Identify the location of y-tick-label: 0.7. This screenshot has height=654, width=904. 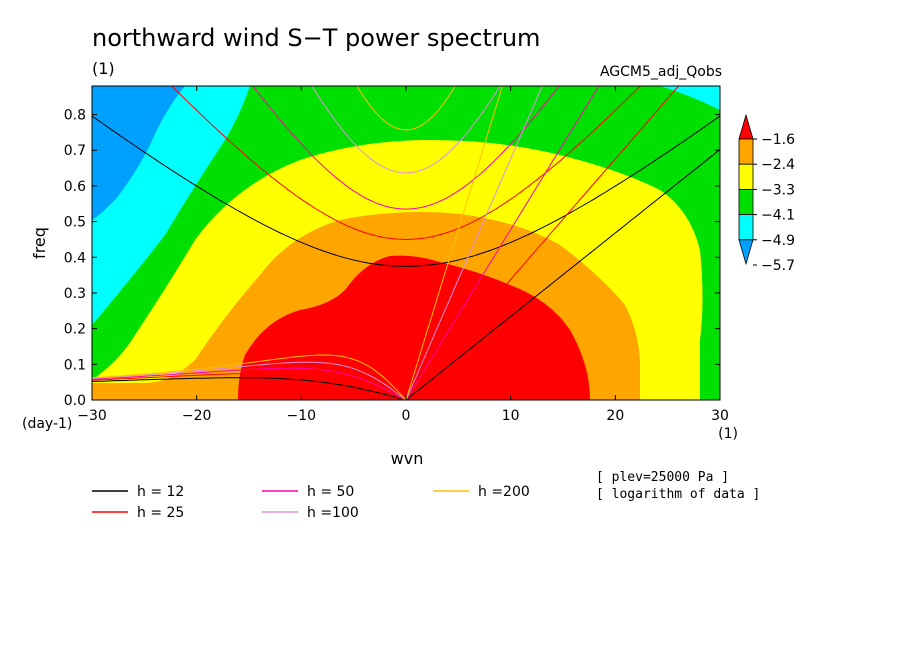
(75, 151).